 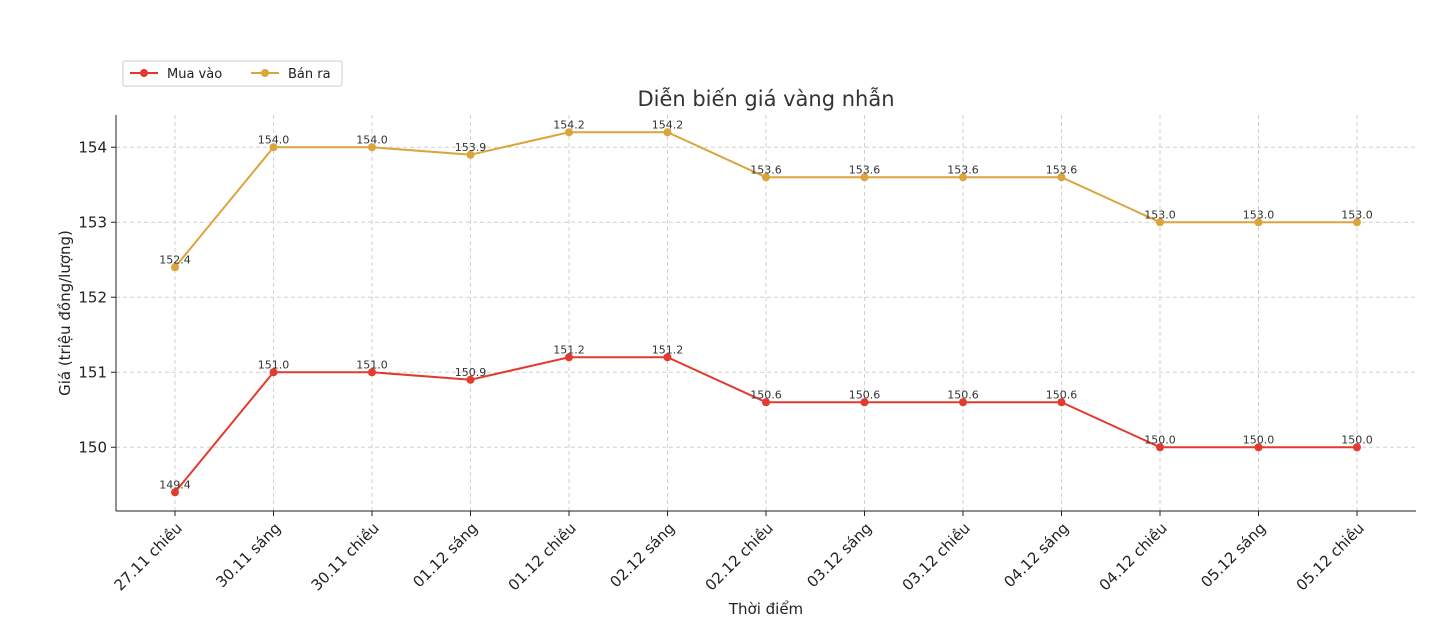 What do you see at coordinates (92, 147) in the screenshot?
I see `y-tick-label: 154` at bounding box center [92, 147].